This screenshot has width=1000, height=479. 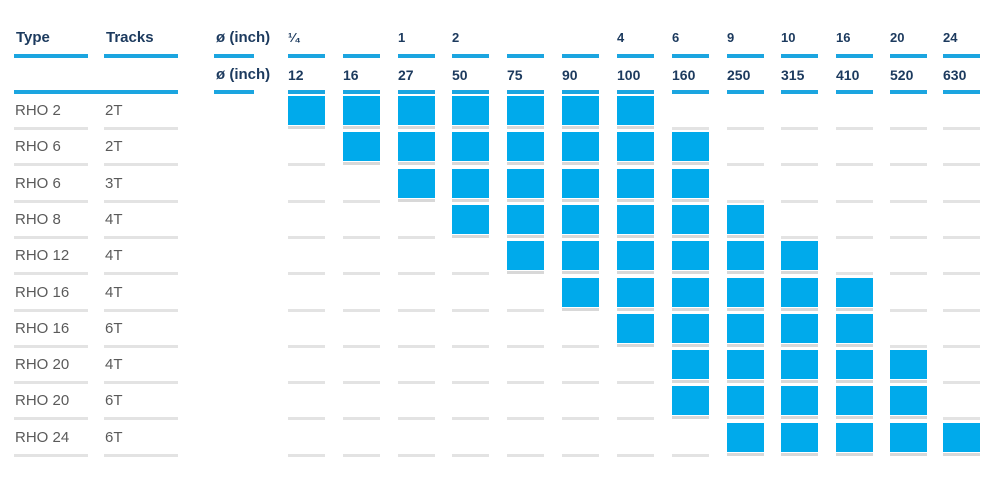 I want to click on column-inch-label: 9, so click(x=731, y=37).